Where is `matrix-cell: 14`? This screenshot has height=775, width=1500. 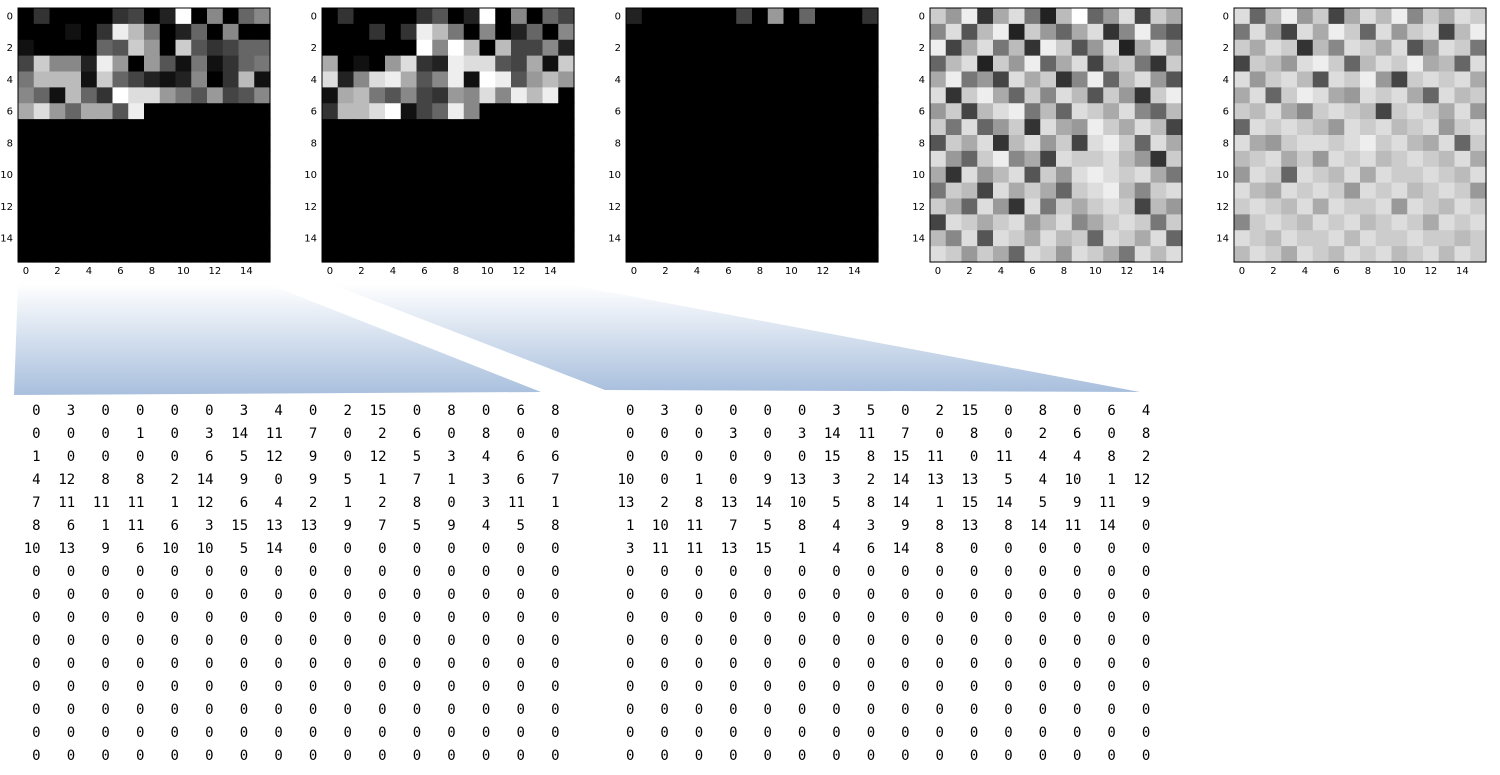 matrix-cell: 14 is located at coordinates (274, 549).